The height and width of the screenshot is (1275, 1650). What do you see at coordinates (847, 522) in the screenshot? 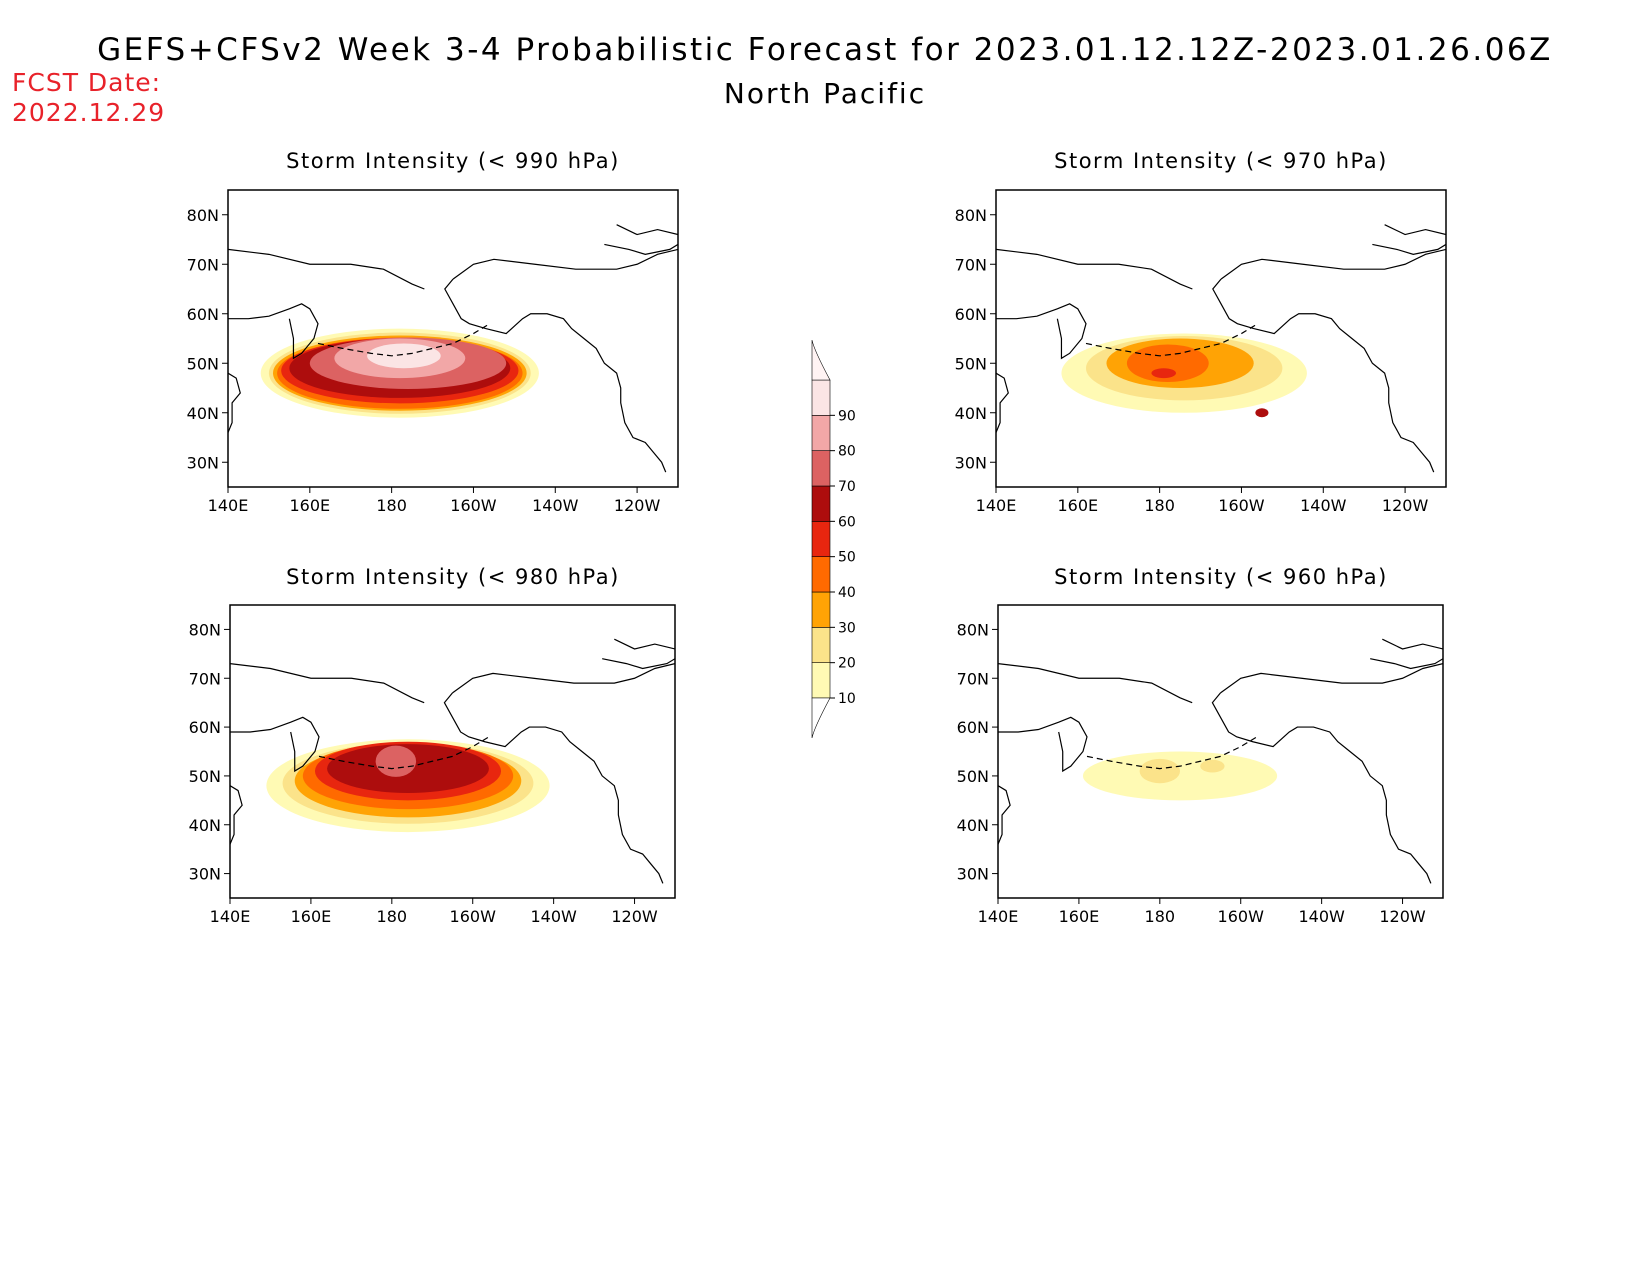
I see `colorbar-label: 60` at bounding box center [847, 522].